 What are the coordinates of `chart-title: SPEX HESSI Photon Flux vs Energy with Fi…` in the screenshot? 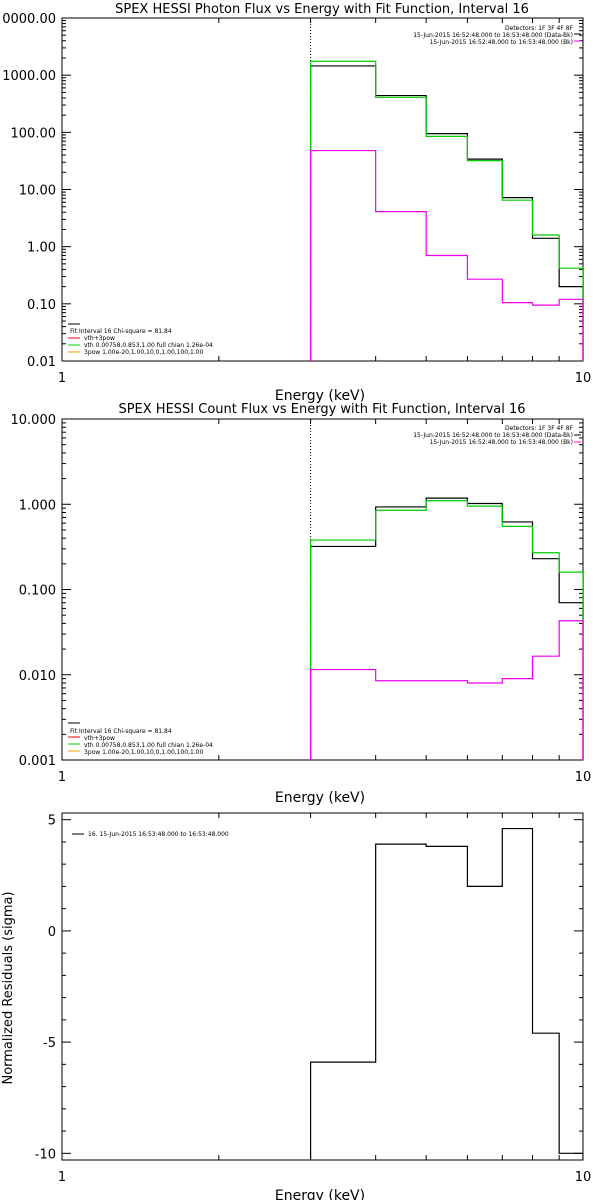 It's located at (322, 9).